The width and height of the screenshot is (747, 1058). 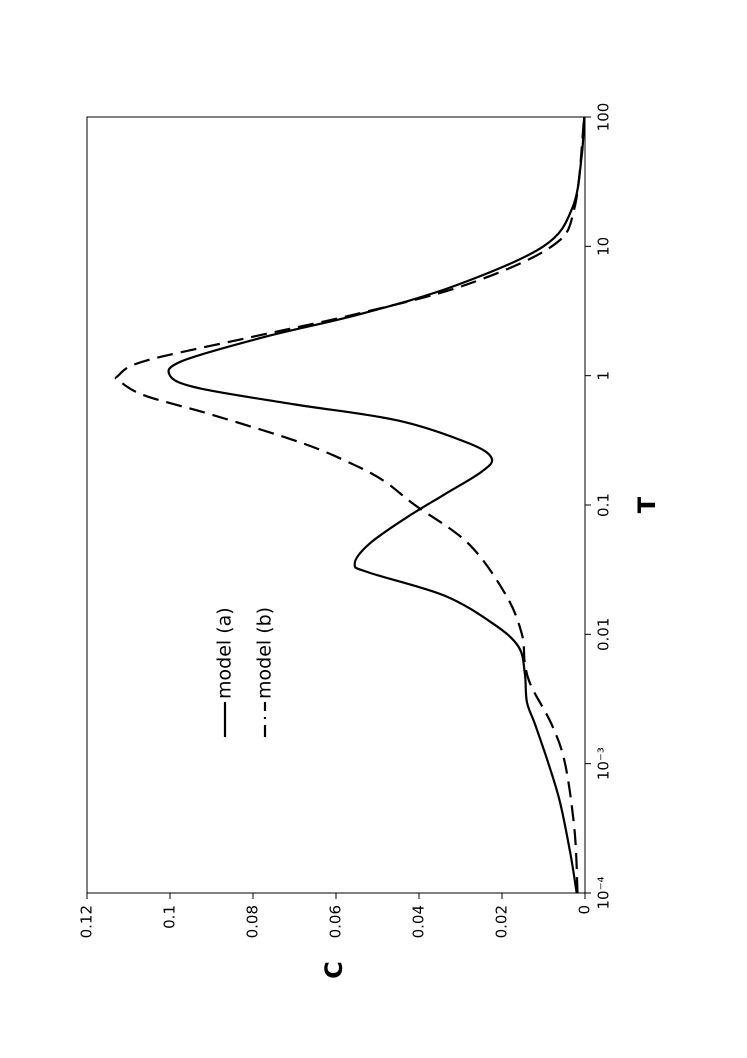 I want to click on y-tick-label: 0.1, so click(x=170, y=917).